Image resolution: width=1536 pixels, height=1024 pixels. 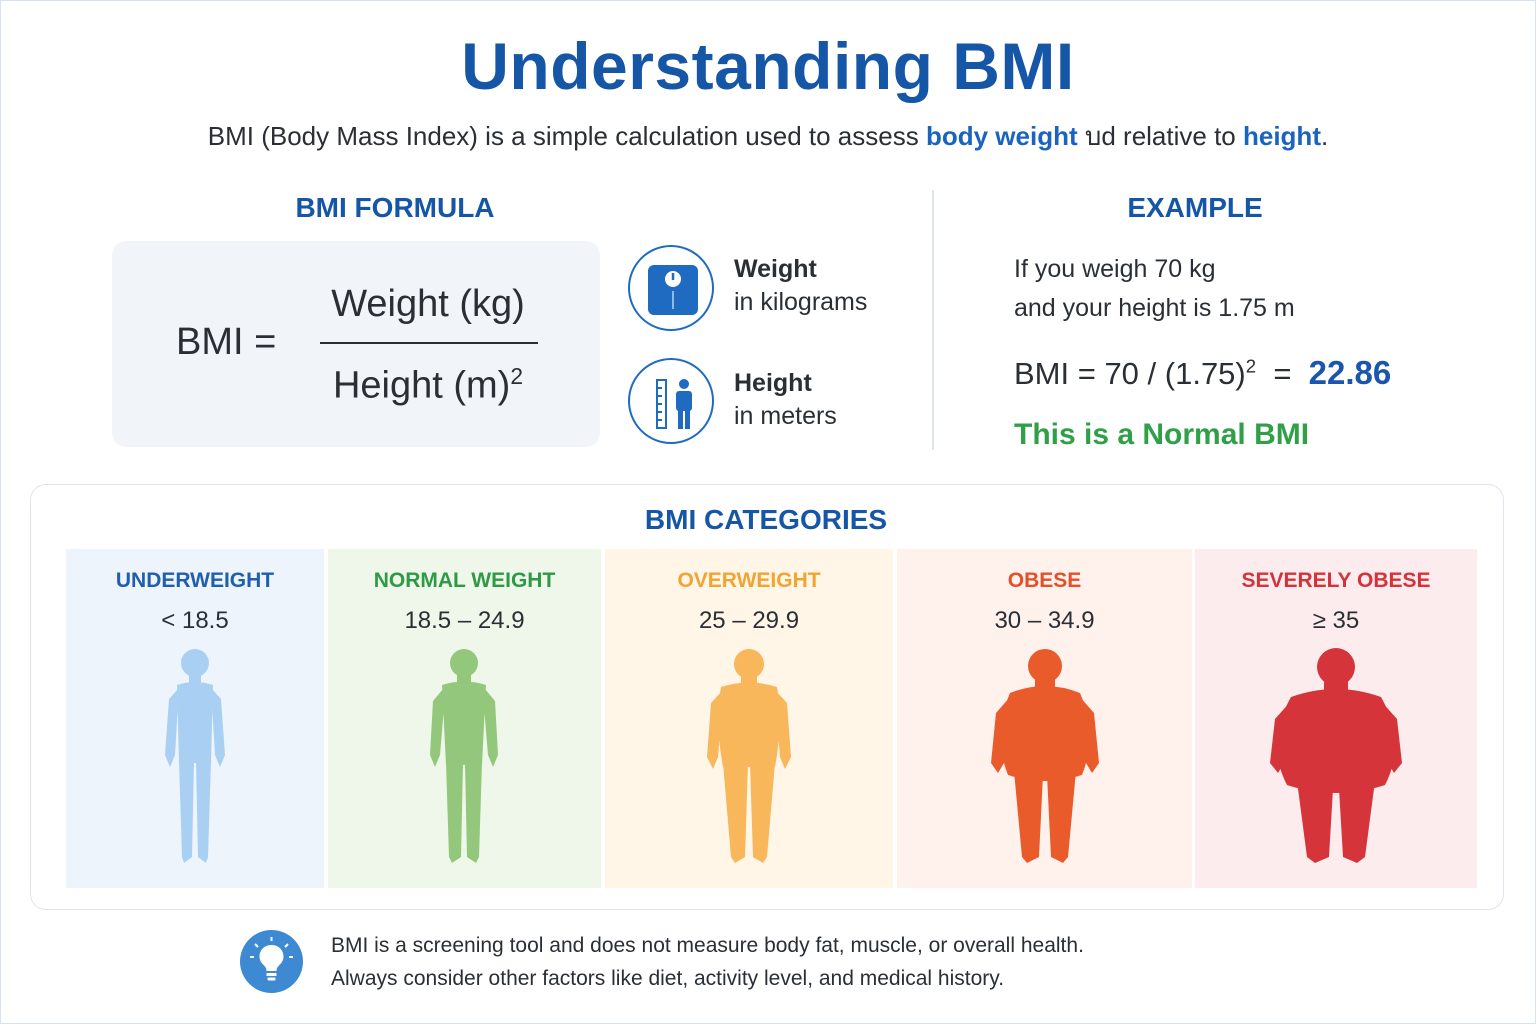 What do you see at coordinates (1045, 756) in the screenshot?
I see `obese-figure-icon` at bounding box center [1045, 756].